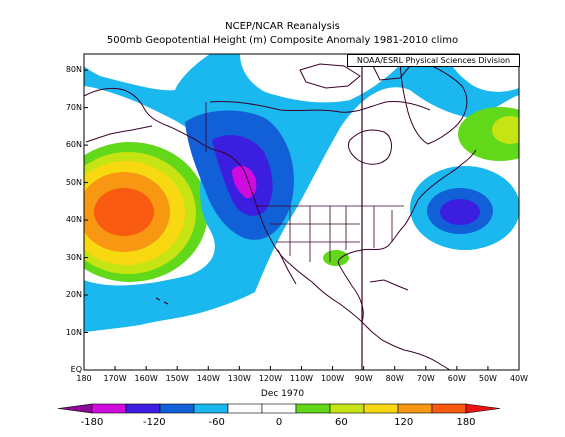  What do you see at coordinates (282, 26) in the screenshot?
I see `map-title: NCEP/NCAR Reanalysis` at bounding box center [282, 26].